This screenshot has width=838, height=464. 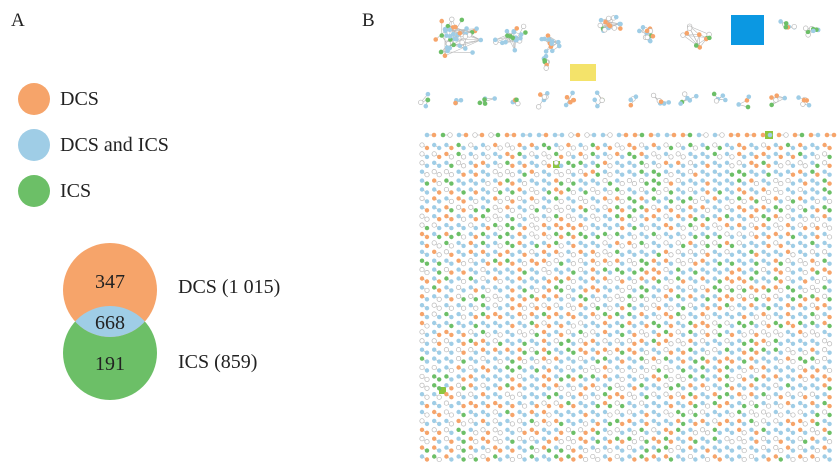 What do you see at coordinates (76, 190) in the screenshot?
I see `legend-label-ics: ICS` at bounding box center [76, 190].